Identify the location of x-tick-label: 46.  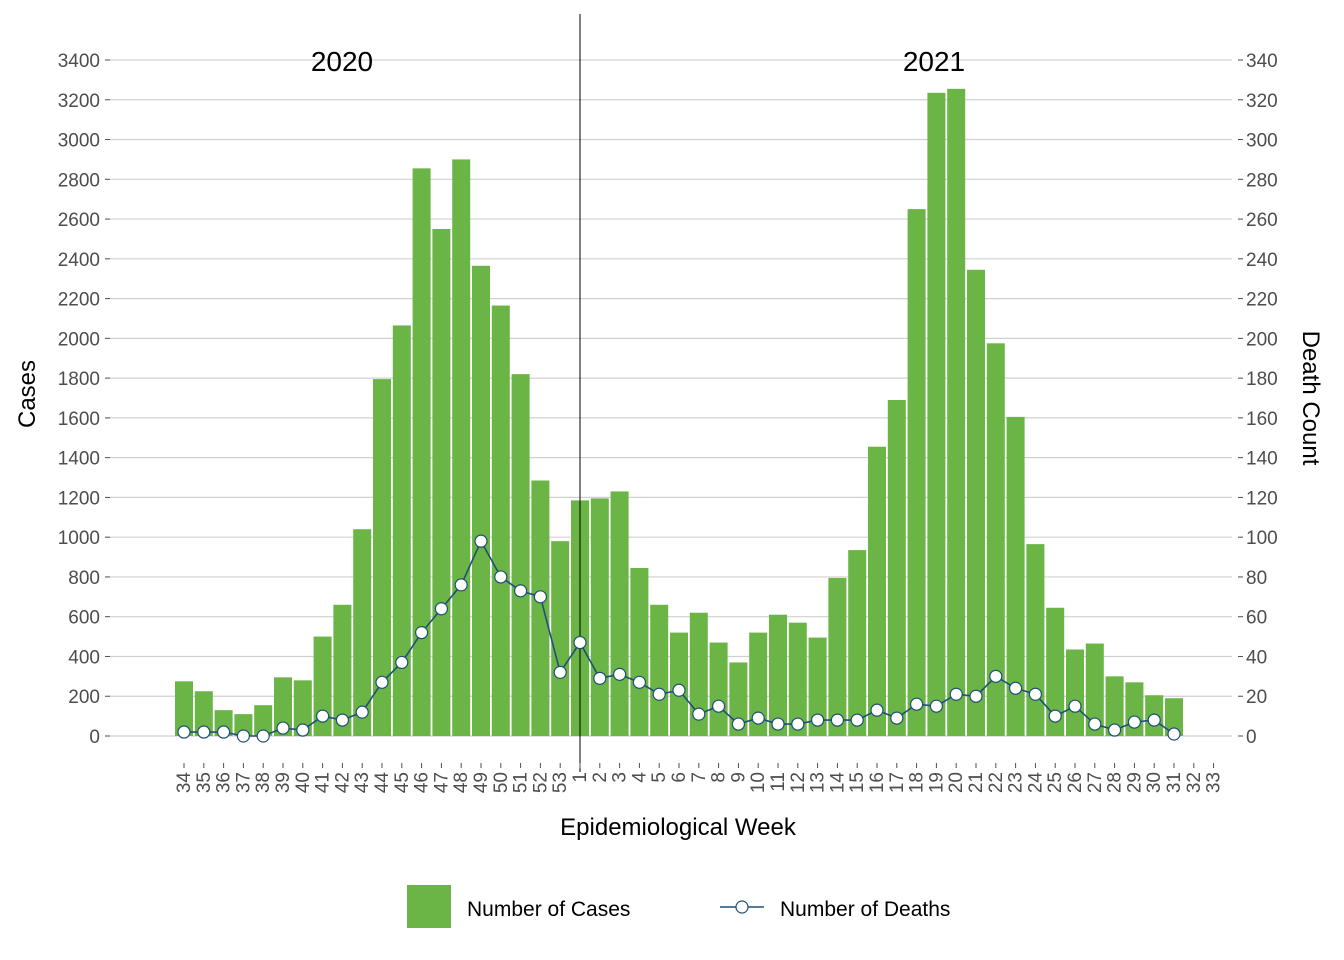
(422, 782).